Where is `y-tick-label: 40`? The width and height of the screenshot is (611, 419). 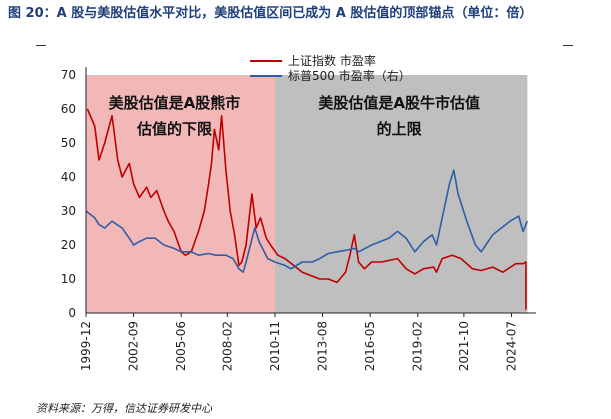
y-tick-label: 40 is located at coordinates (68, 177).